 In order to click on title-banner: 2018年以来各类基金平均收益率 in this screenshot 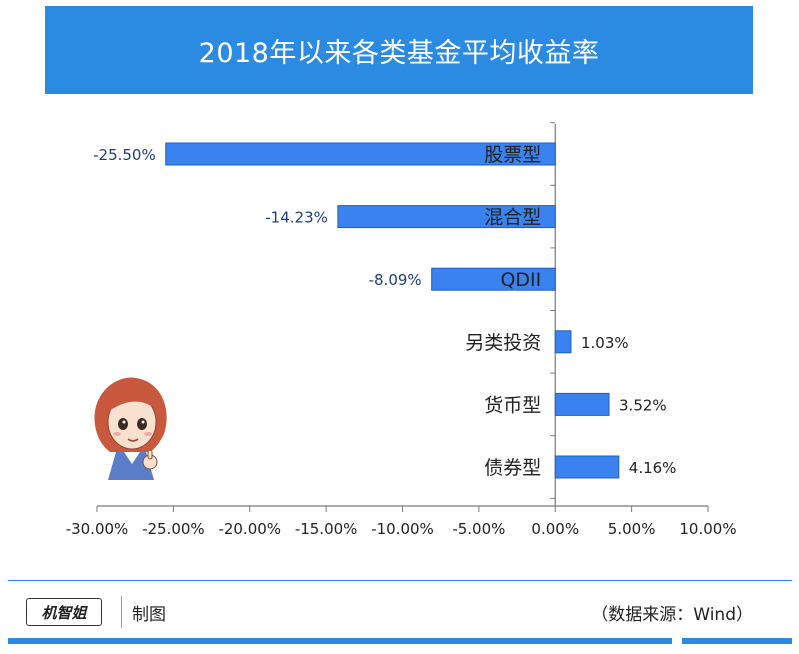, I will do `click(399, 50)`.